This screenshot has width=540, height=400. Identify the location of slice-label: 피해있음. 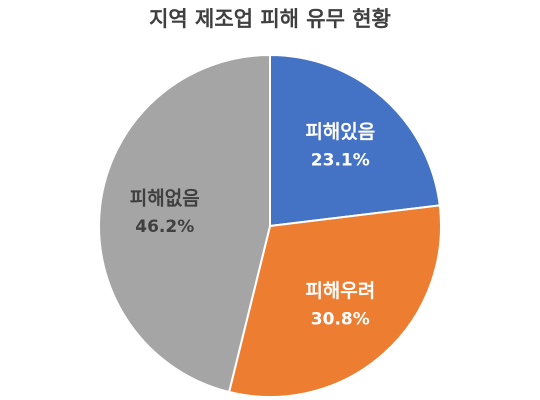
(340, 132).